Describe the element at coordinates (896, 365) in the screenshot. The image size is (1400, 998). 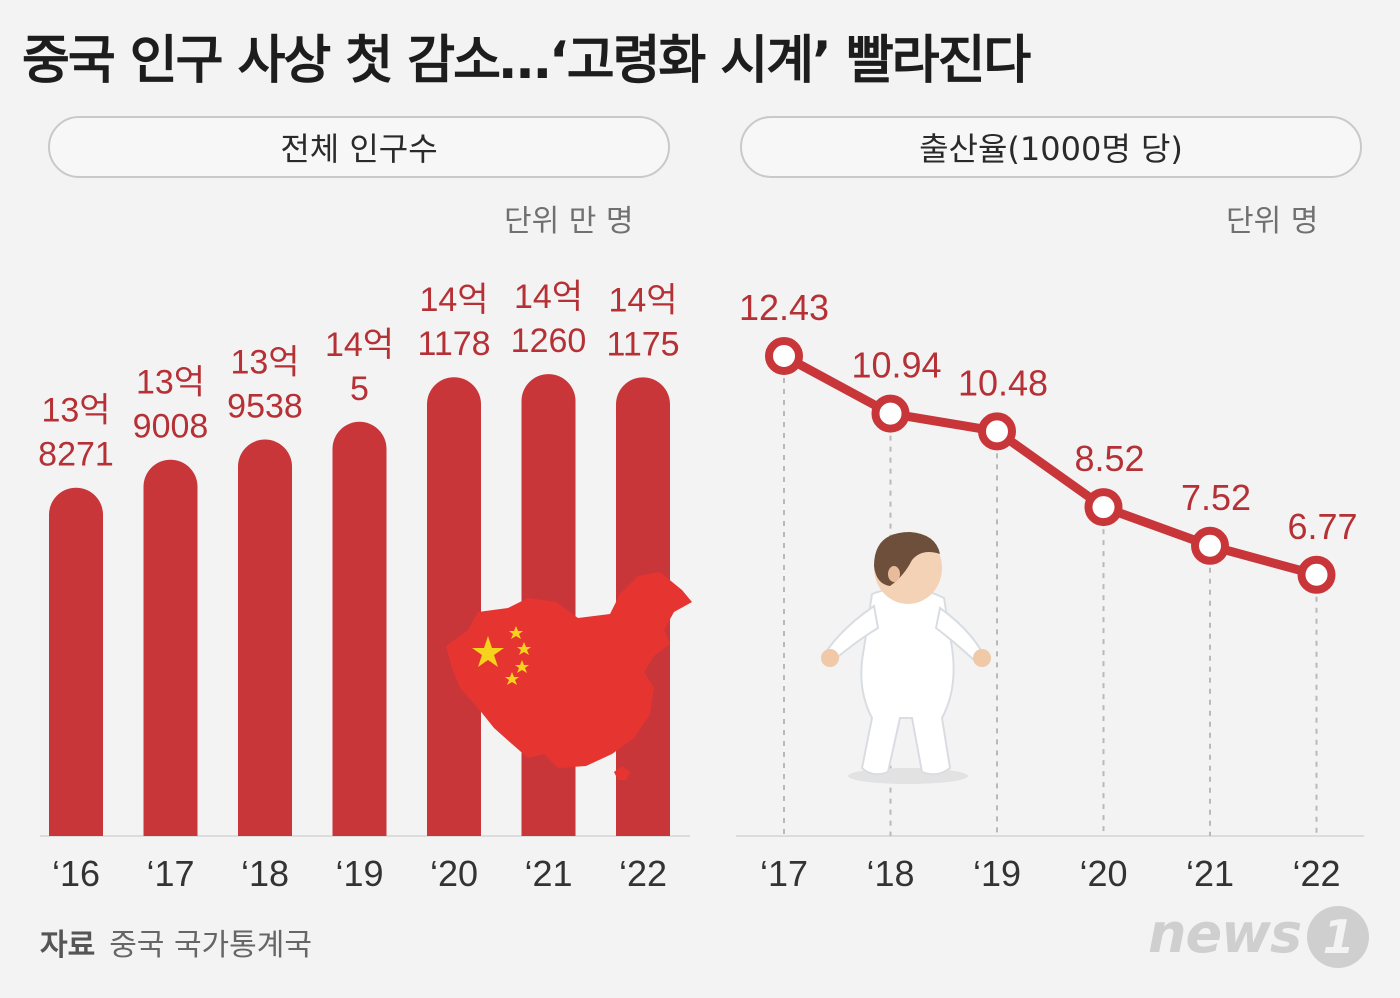
I see `line-value-label: 10.94` at that location.